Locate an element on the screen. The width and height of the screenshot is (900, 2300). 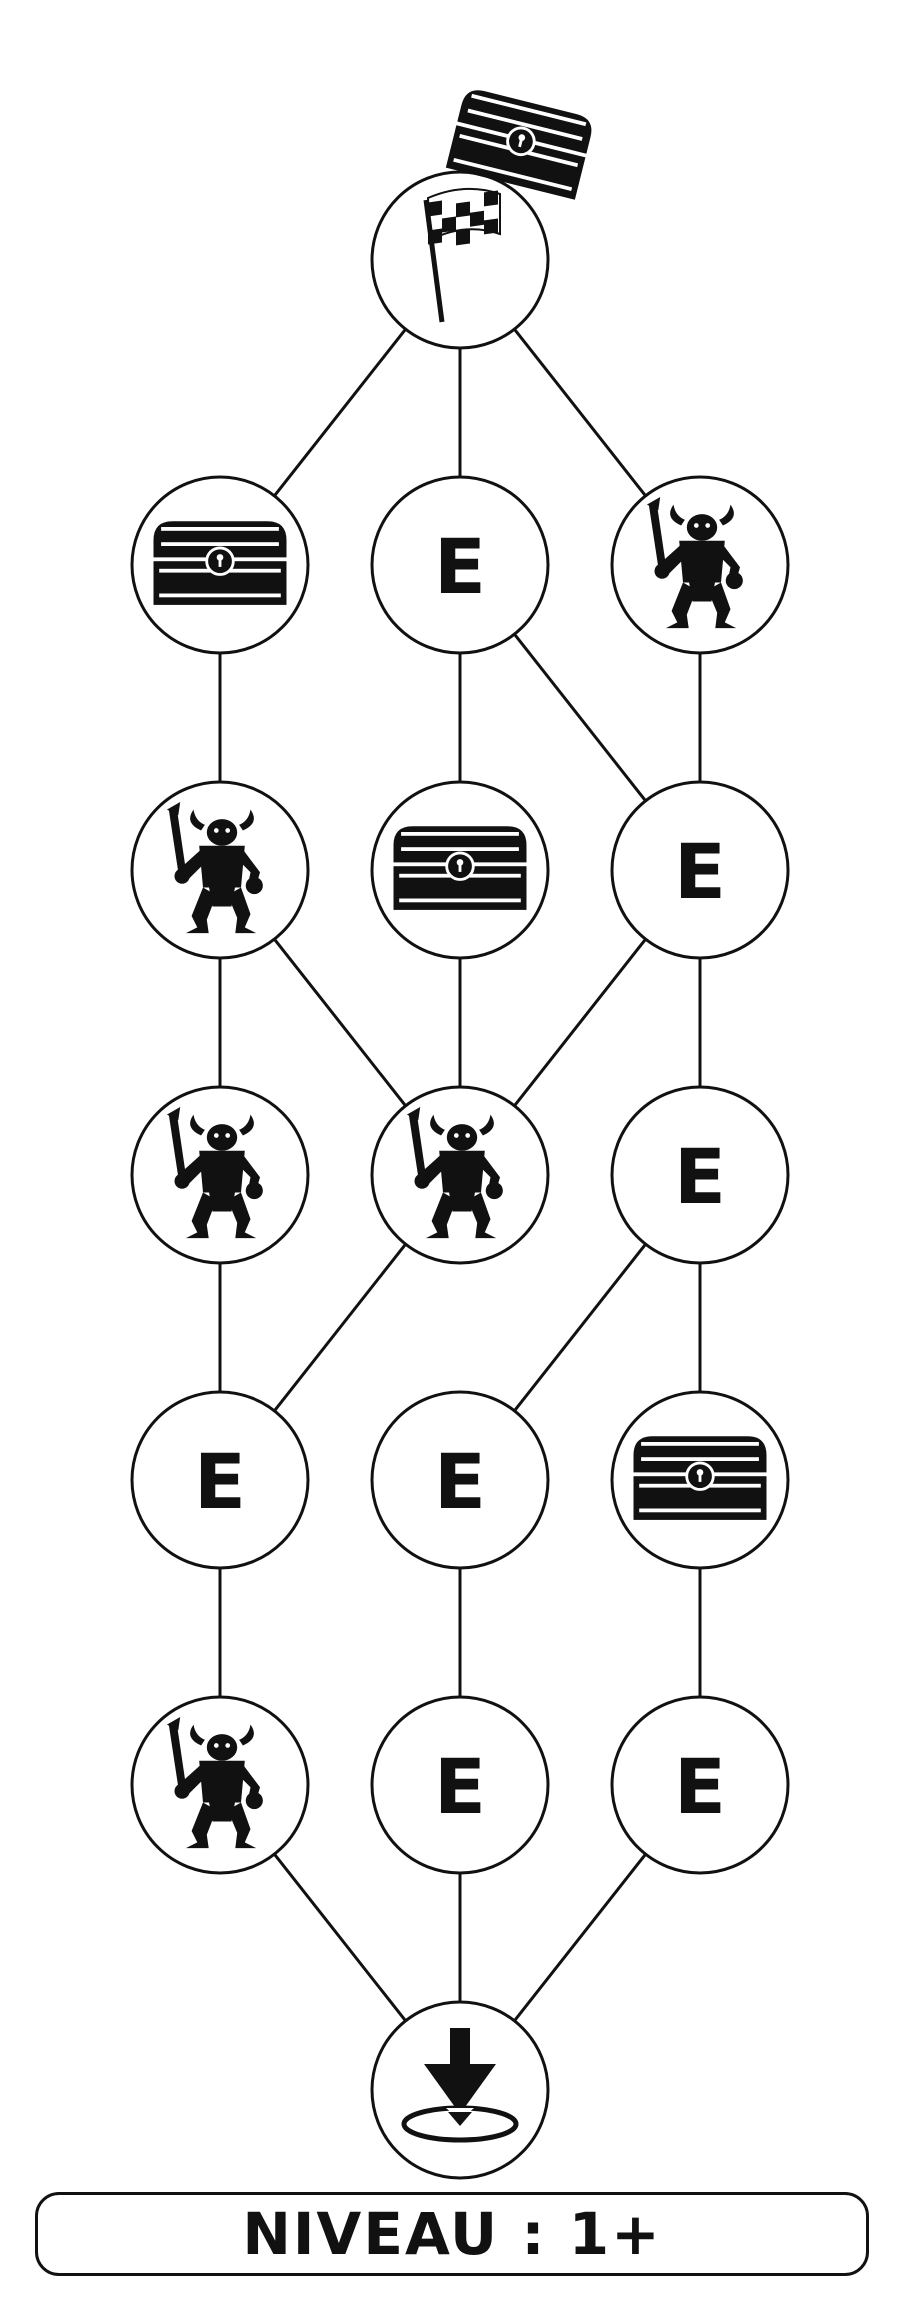
start-node is located at coordinates (460, 260).